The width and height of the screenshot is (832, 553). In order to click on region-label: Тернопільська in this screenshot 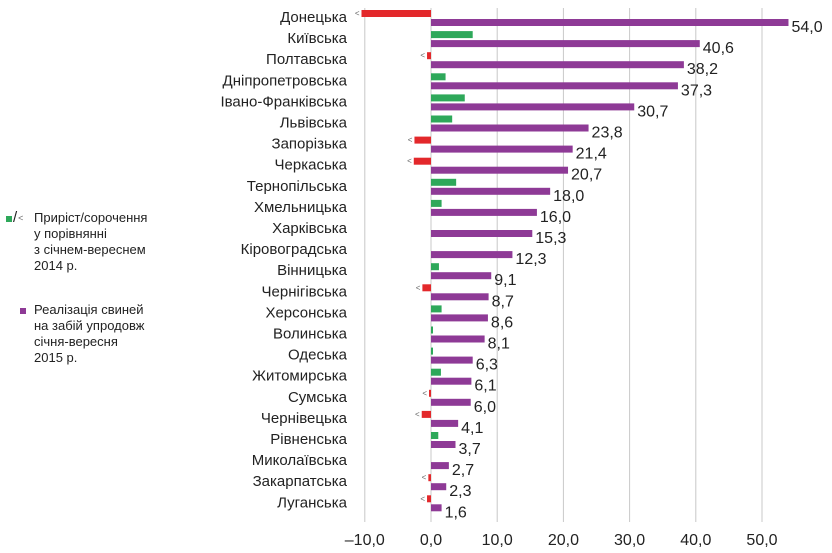, I will do `click(297, 186)`.